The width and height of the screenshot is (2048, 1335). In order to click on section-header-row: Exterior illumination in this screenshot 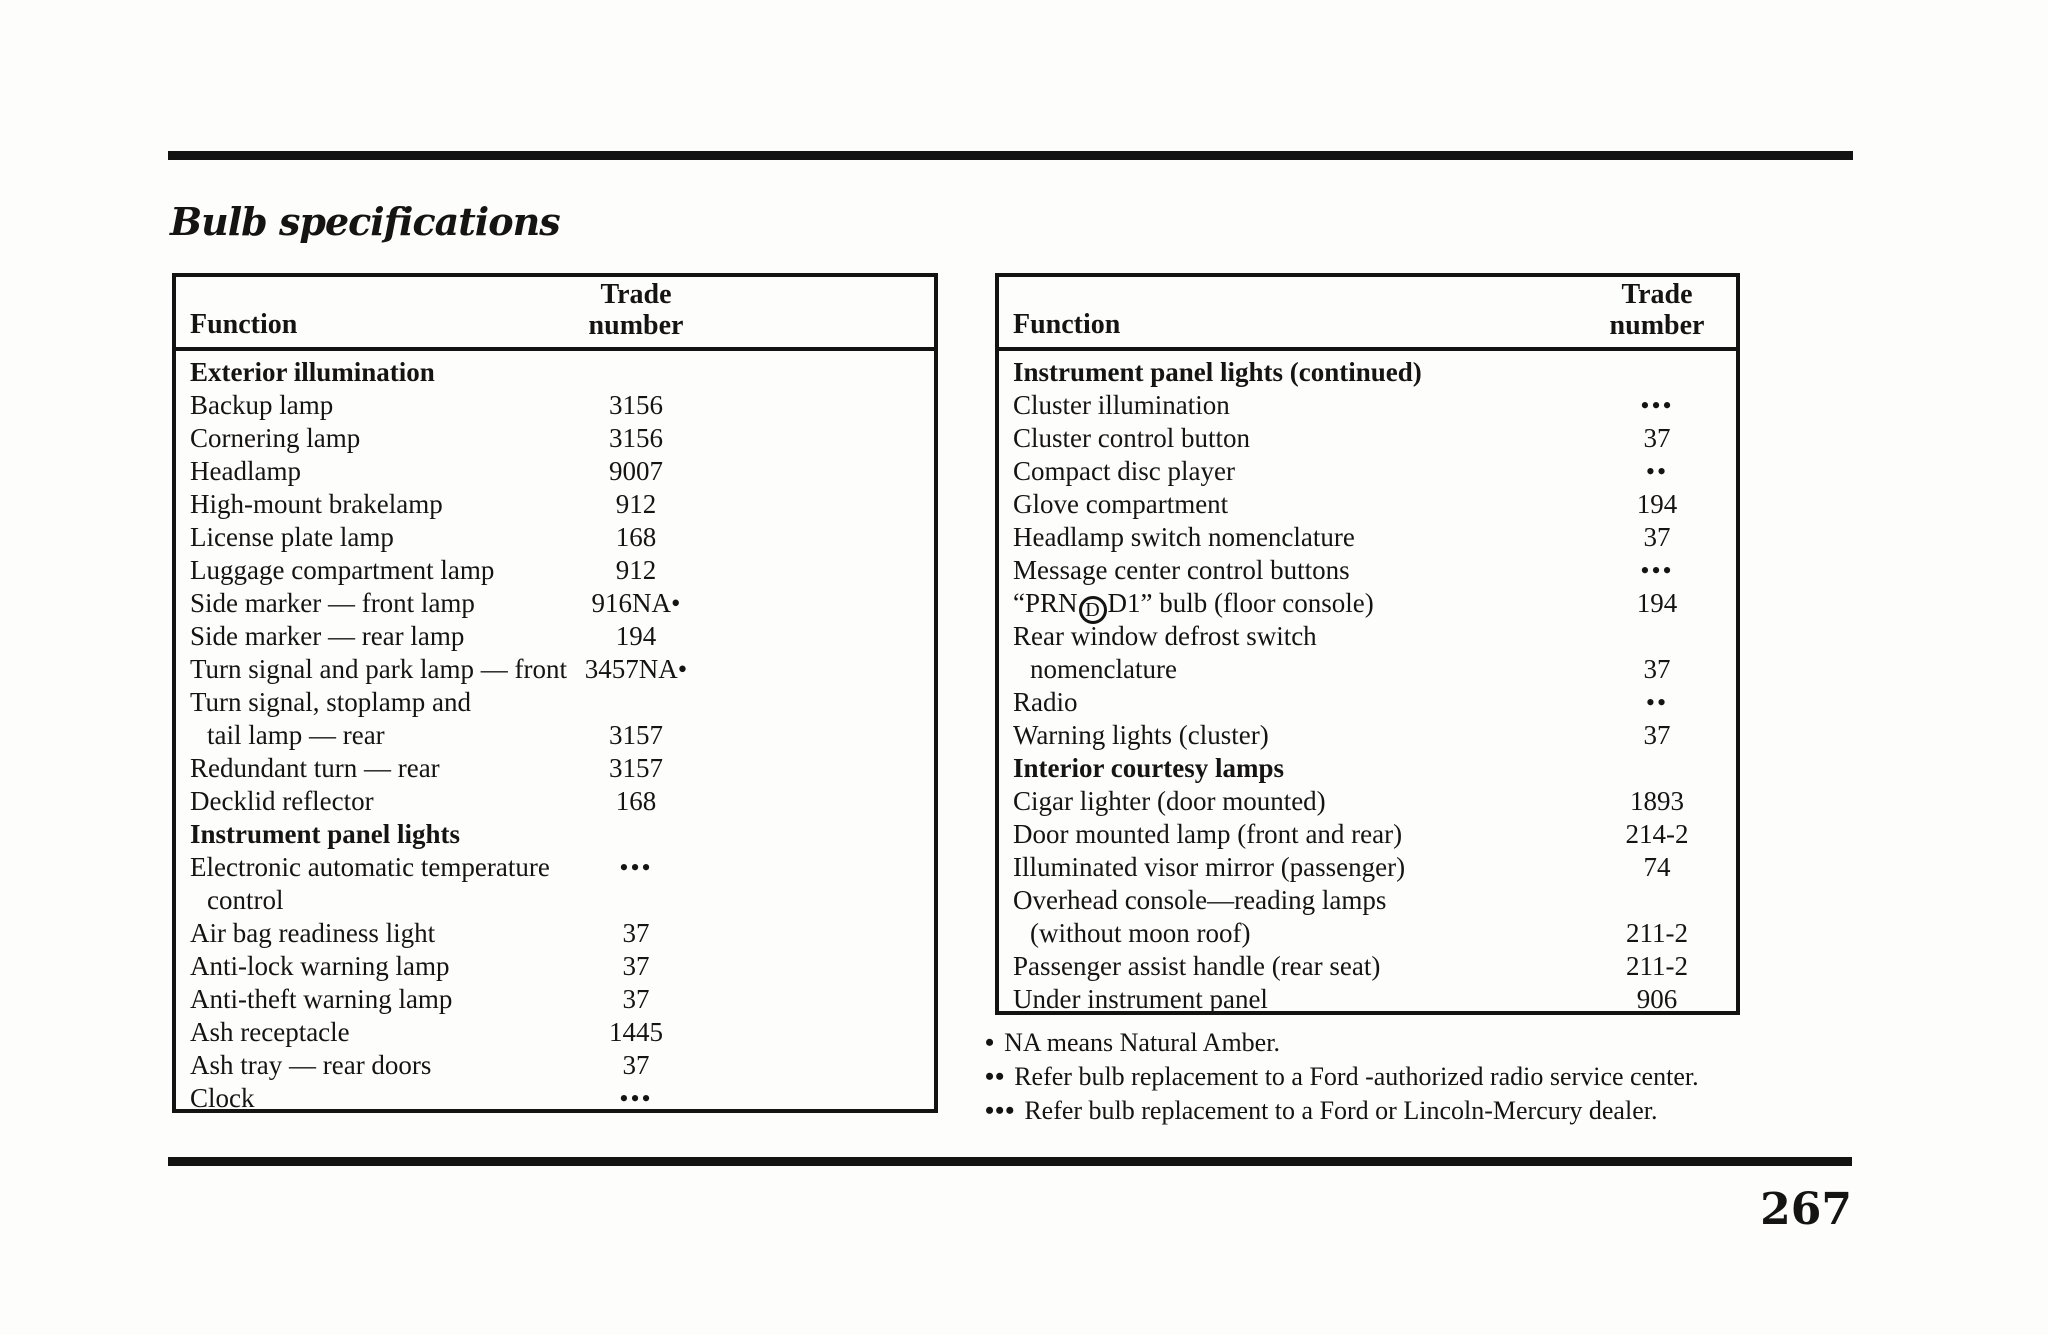, I will do `click(555, 372)`.